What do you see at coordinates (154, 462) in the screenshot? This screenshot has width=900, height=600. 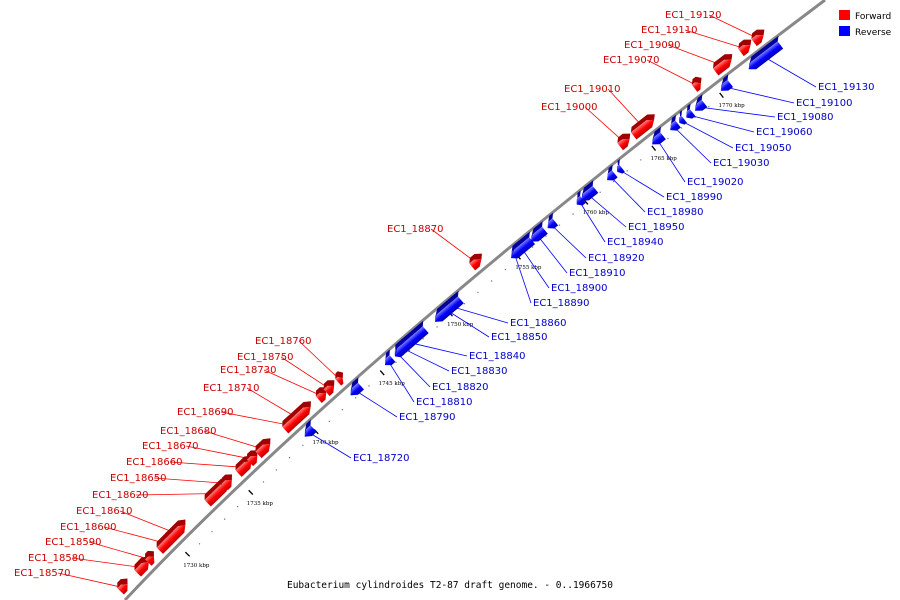 I see `gene-label: EC1_18660` at bounding box center [154, 462].